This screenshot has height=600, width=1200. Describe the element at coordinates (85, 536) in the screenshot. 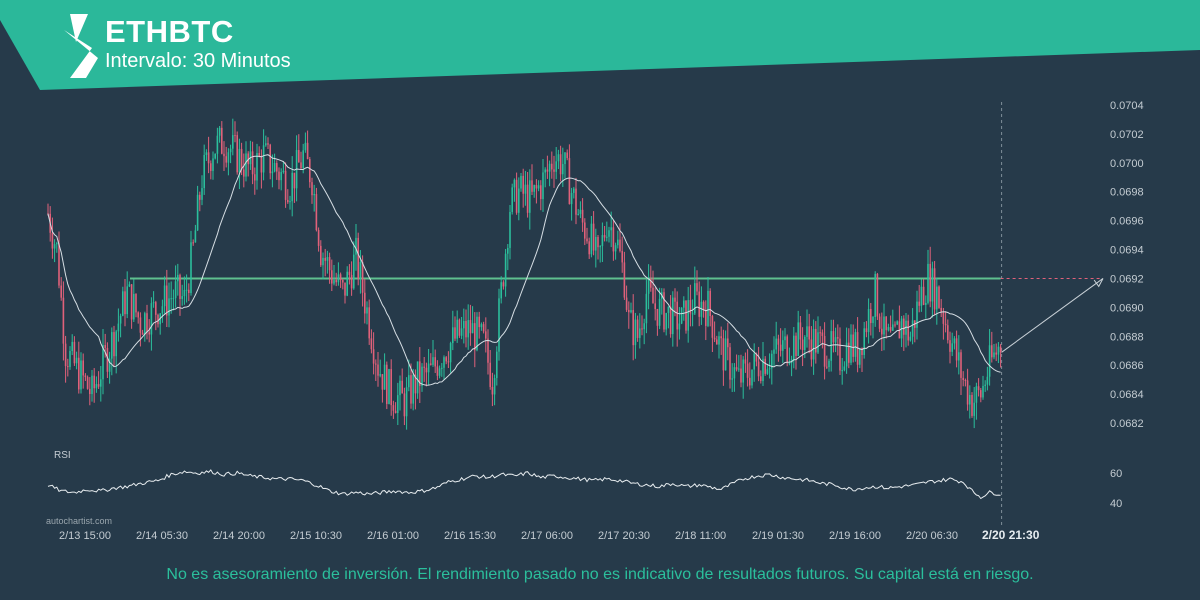

I see `x-tick-label: 2/13 15:00` at that location.